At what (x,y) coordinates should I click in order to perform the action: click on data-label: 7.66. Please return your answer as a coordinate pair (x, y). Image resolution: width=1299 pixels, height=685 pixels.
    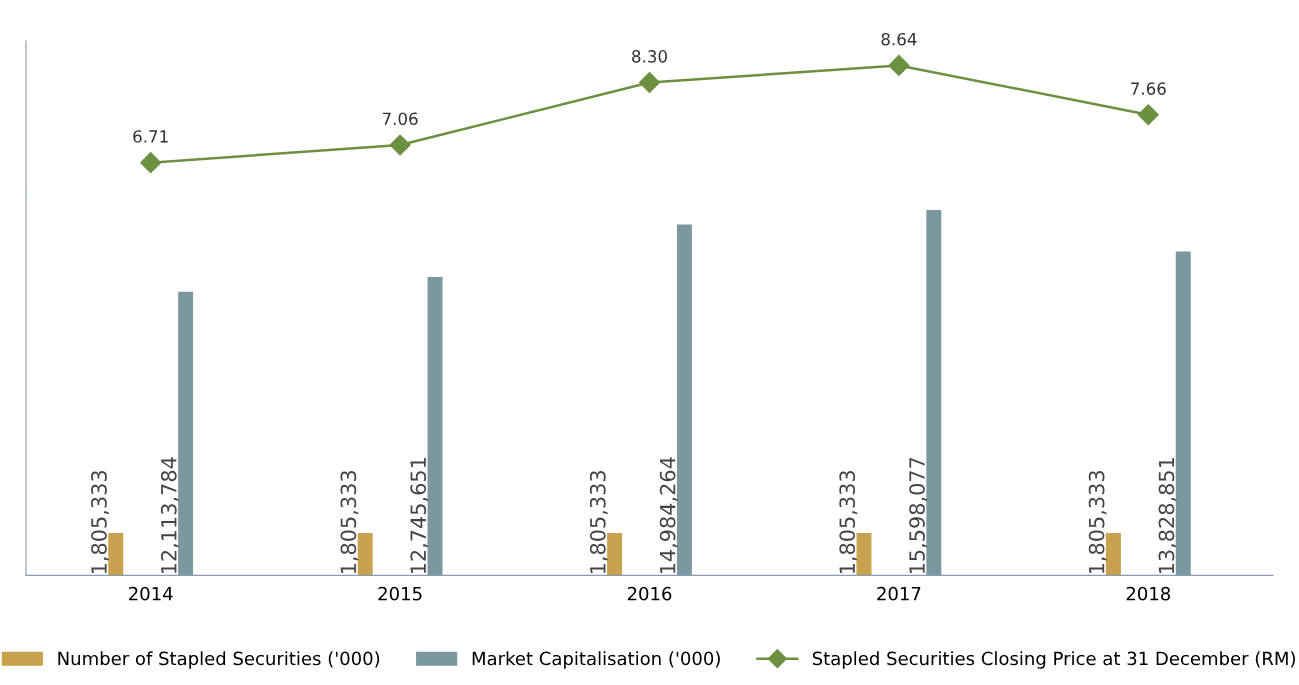
    Looking at the image, I should click on (1148, 88).